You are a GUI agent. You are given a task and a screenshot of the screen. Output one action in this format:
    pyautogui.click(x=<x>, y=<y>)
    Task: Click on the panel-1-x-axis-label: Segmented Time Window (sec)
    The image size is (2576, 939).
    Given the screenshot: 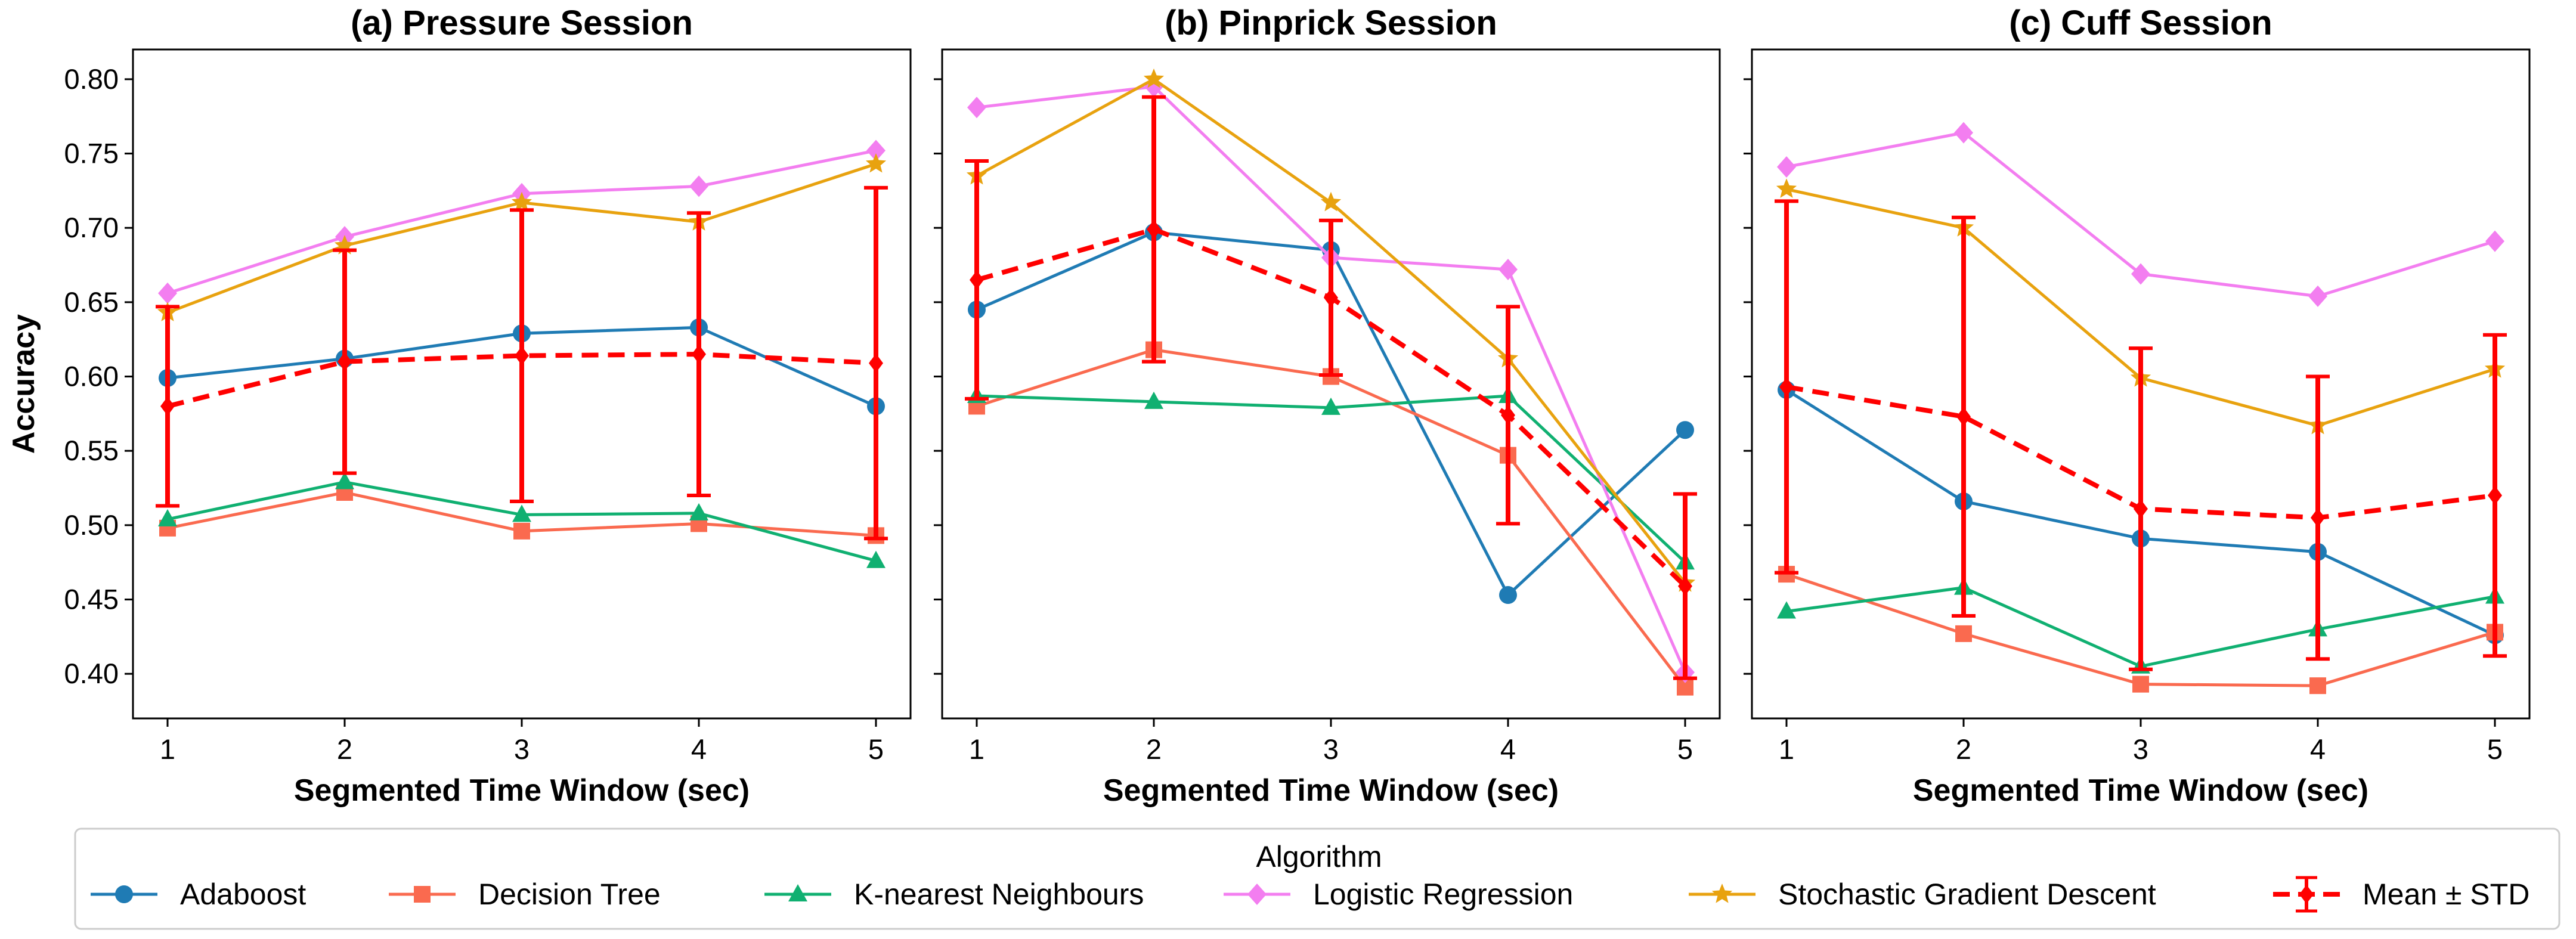 What is the action you would take?
    pyautogui.click(x=522, y=790)
    